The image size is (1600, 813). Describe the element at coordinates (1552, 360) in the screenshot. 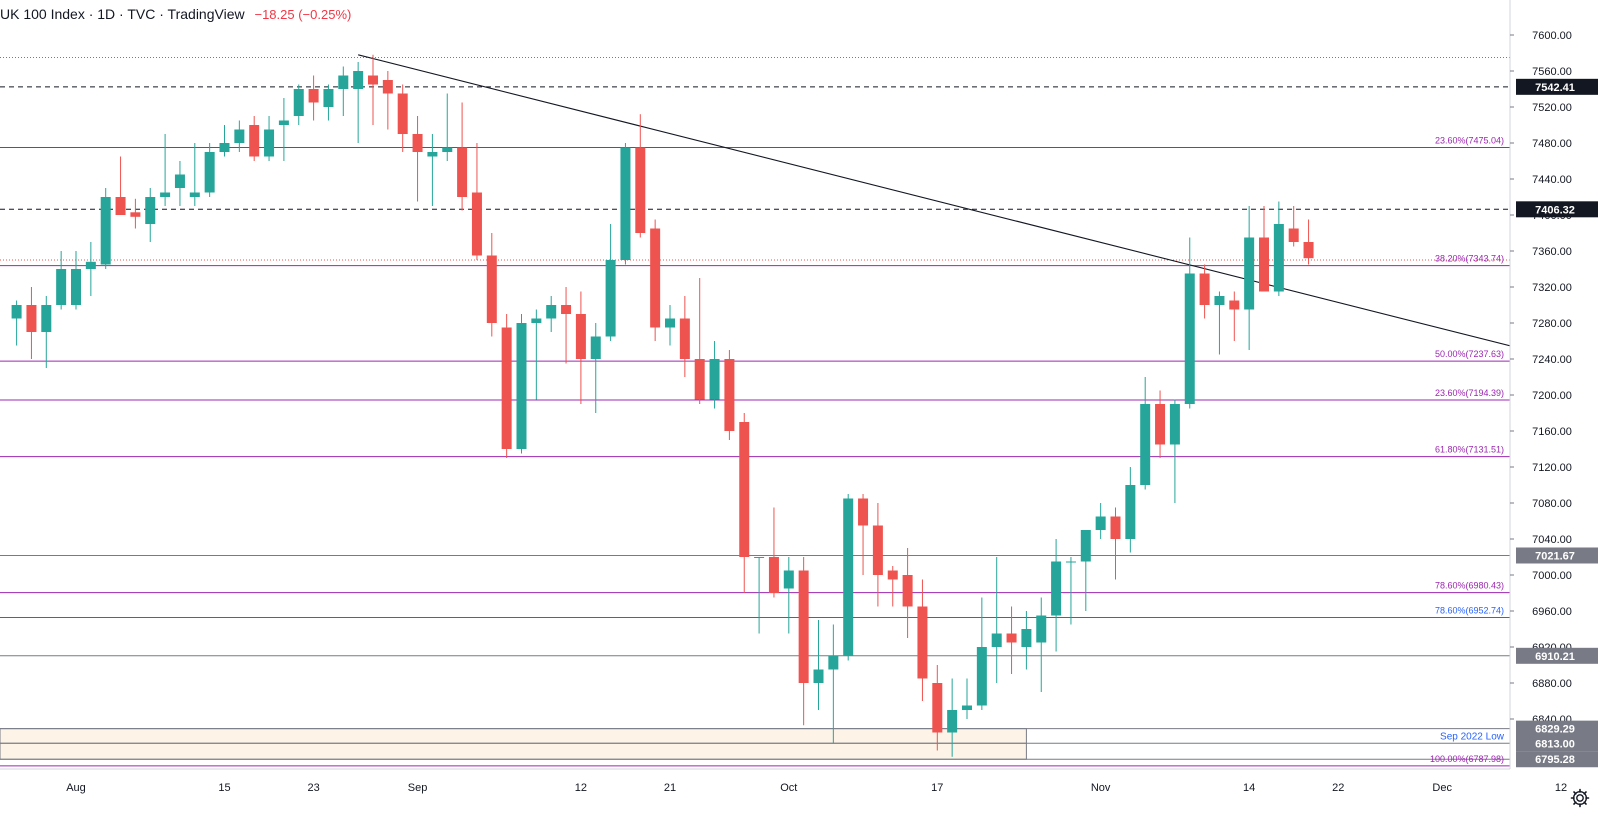

I see `price-tick-label: 7240.00` at that location.